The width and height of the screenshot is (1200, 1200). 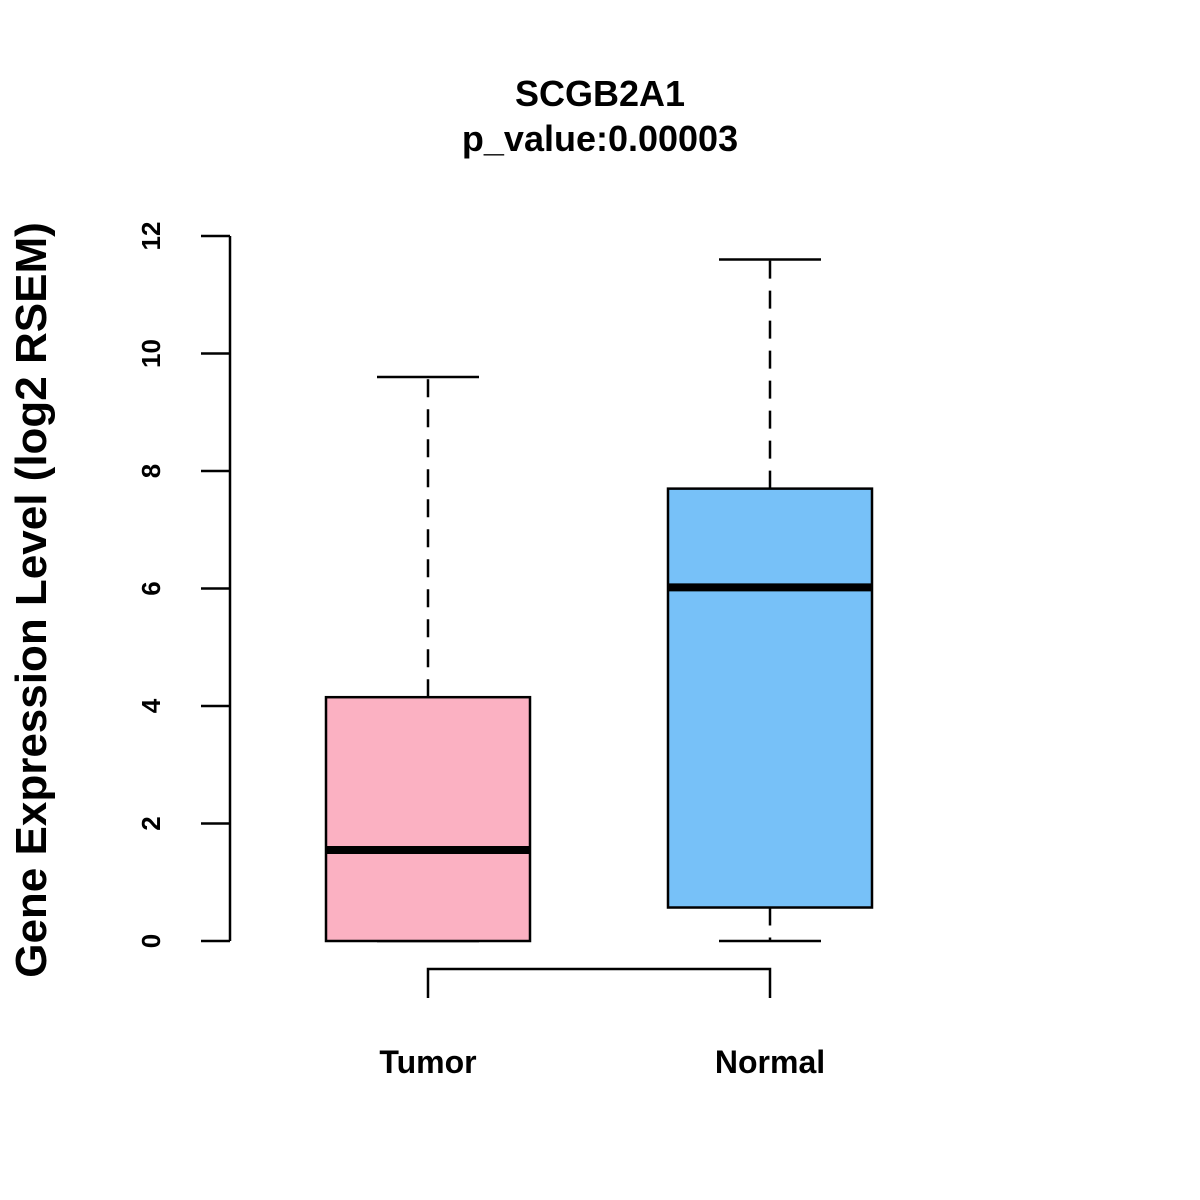 What do you see at coordinates (31, 600) in the screenshot?
I see `y-axis-label: Gene Expression Level (log2 RSEM)` at bounding box center [31, 600].